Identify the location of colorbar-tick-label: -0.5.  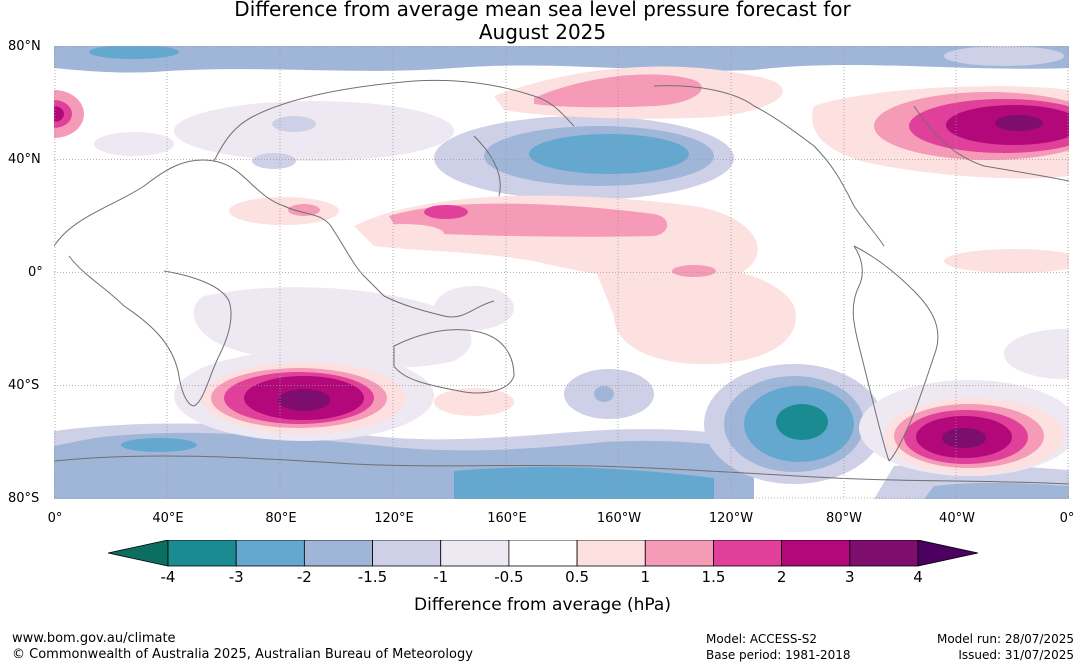
(509, 577).